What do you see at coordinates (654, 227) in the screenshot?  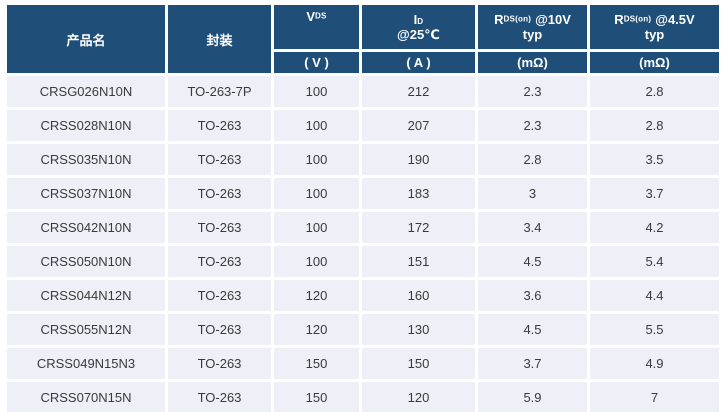 I see `cell-rds45: 4.2` at bounding box center [654, 227].